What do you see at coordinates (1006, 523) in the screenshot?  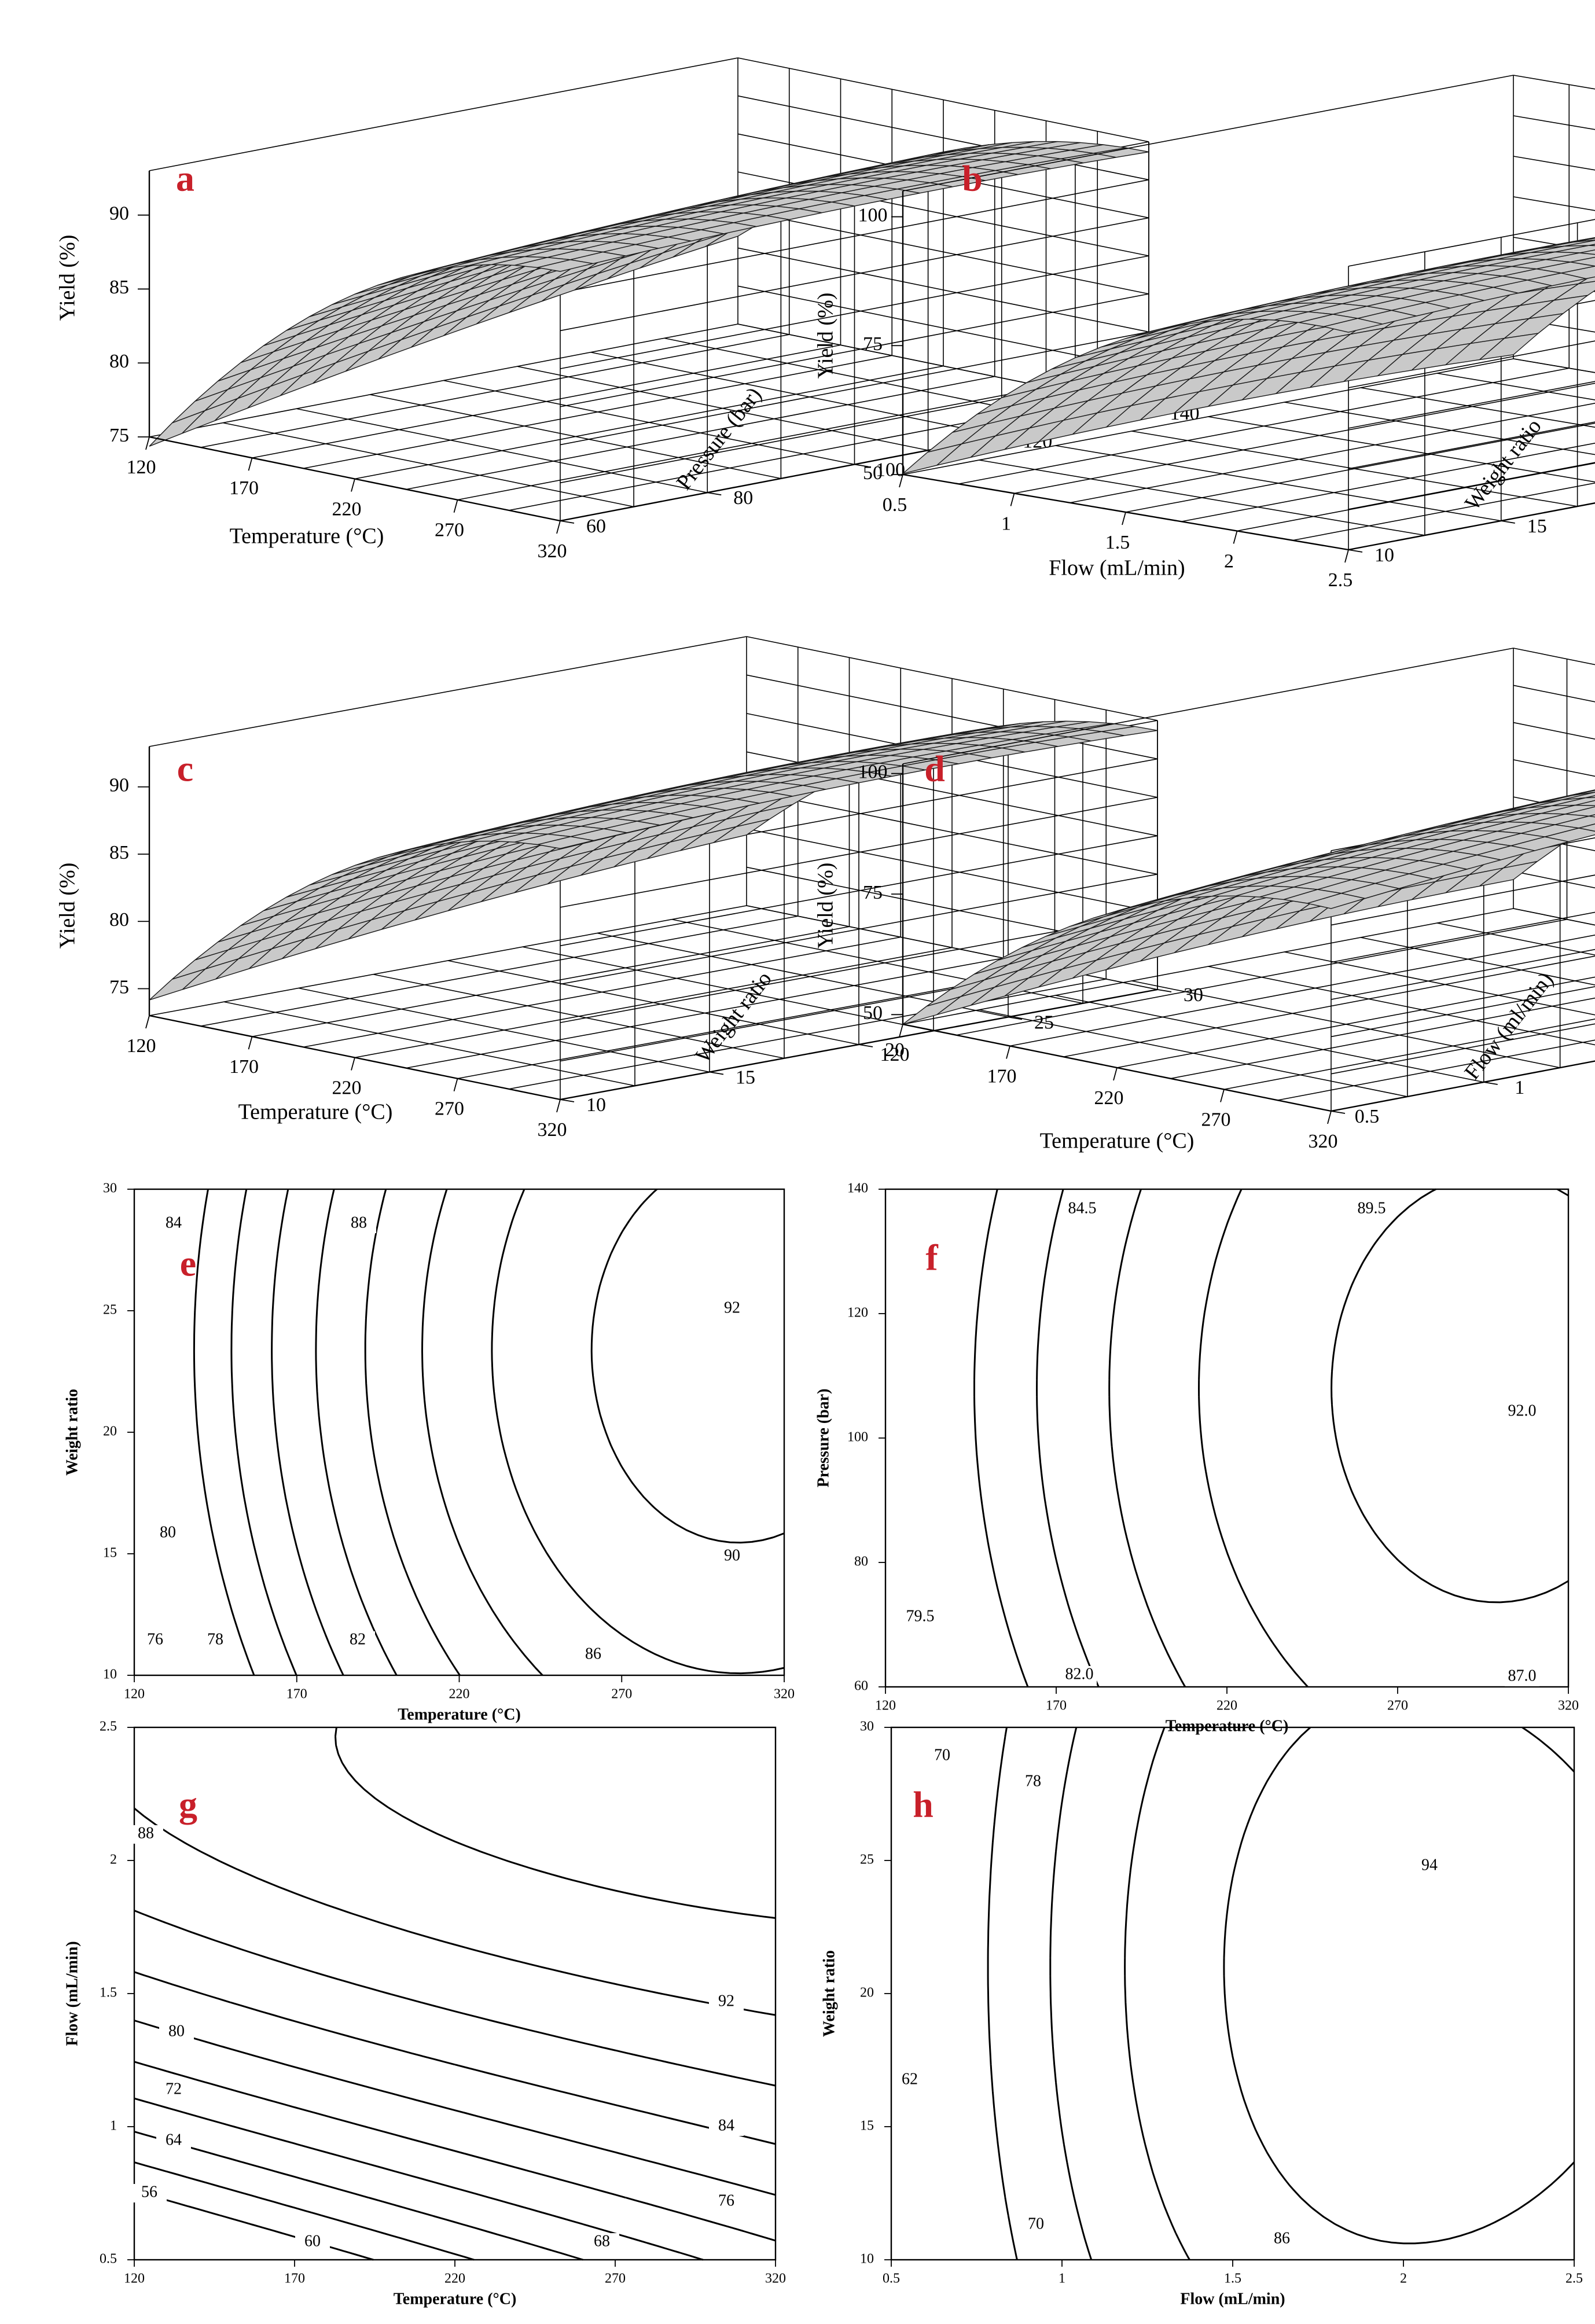 I see `x-tick-label: 1` at bounding box center [1006, 523].